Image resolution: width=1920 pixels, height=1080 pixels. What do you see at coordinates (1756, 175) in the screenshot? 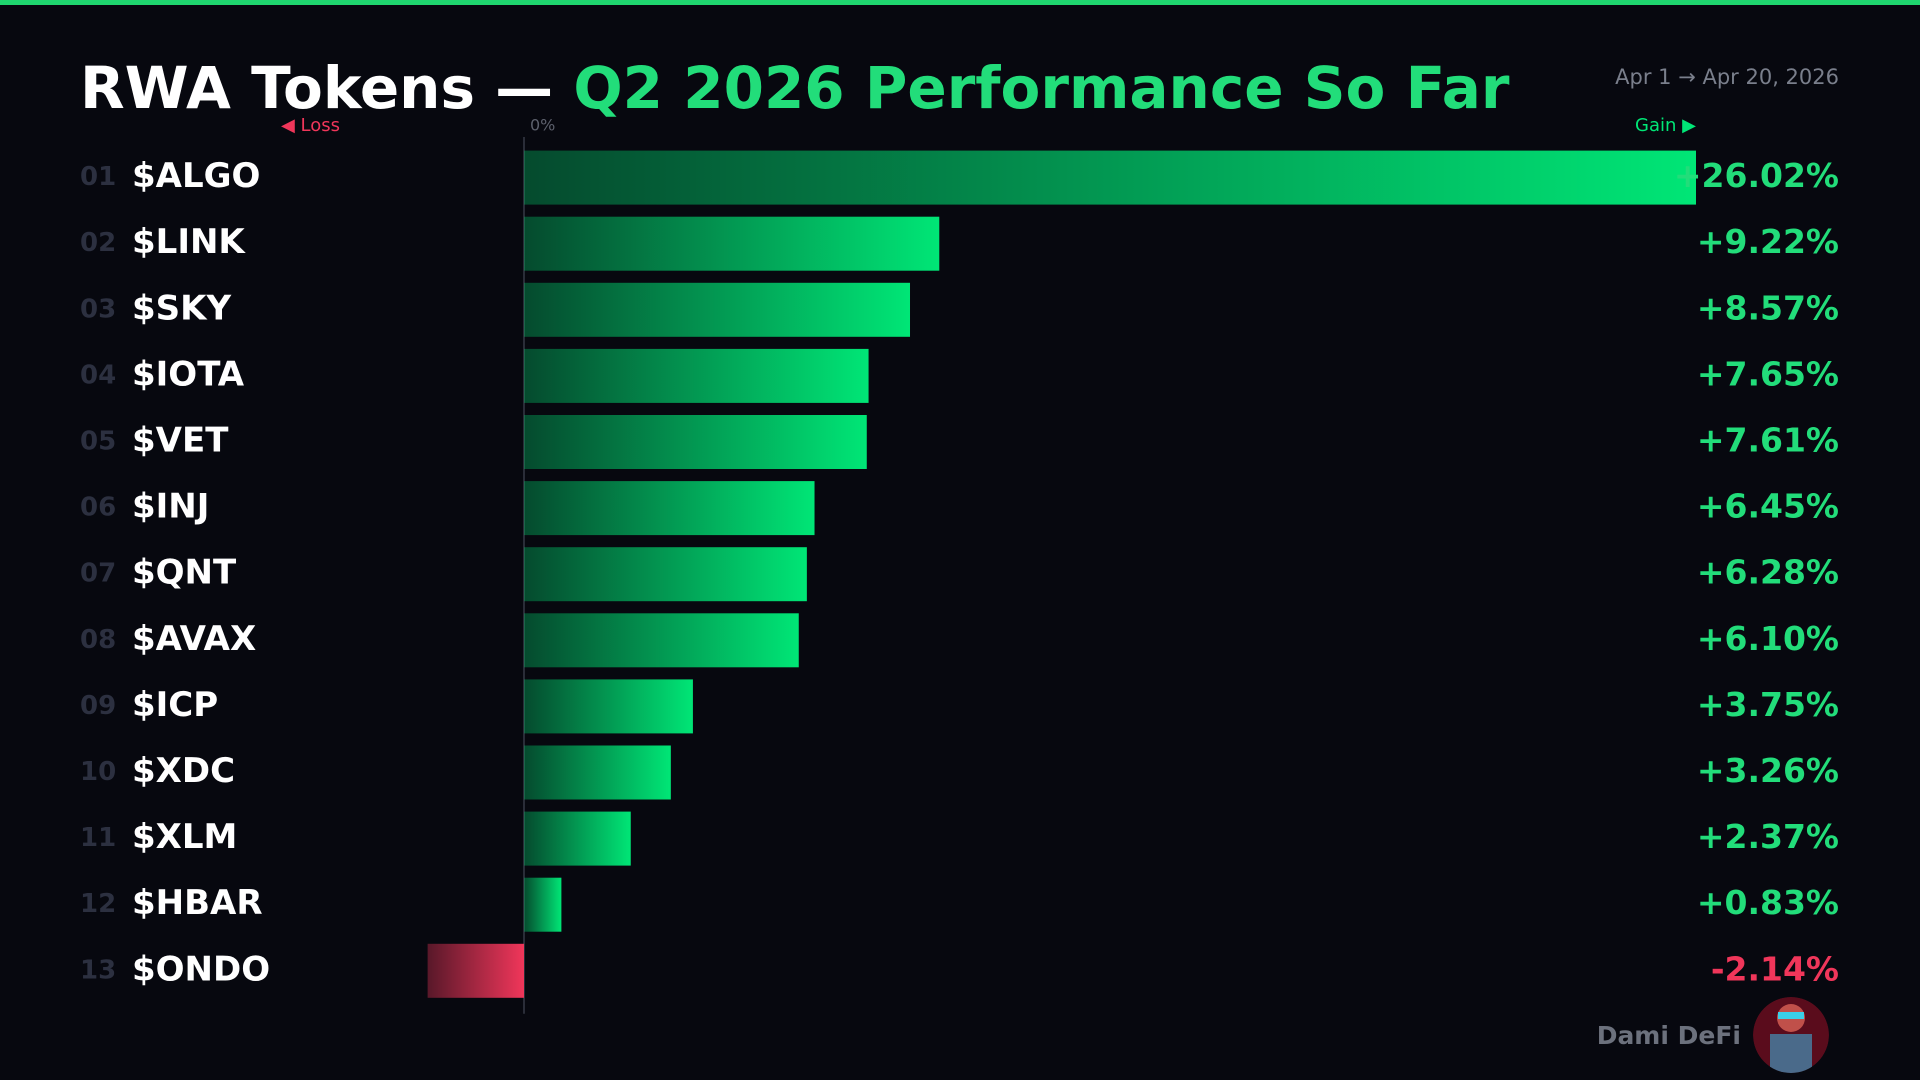
I see `value-label: +26.02%` at bounding box center [1756, 175].